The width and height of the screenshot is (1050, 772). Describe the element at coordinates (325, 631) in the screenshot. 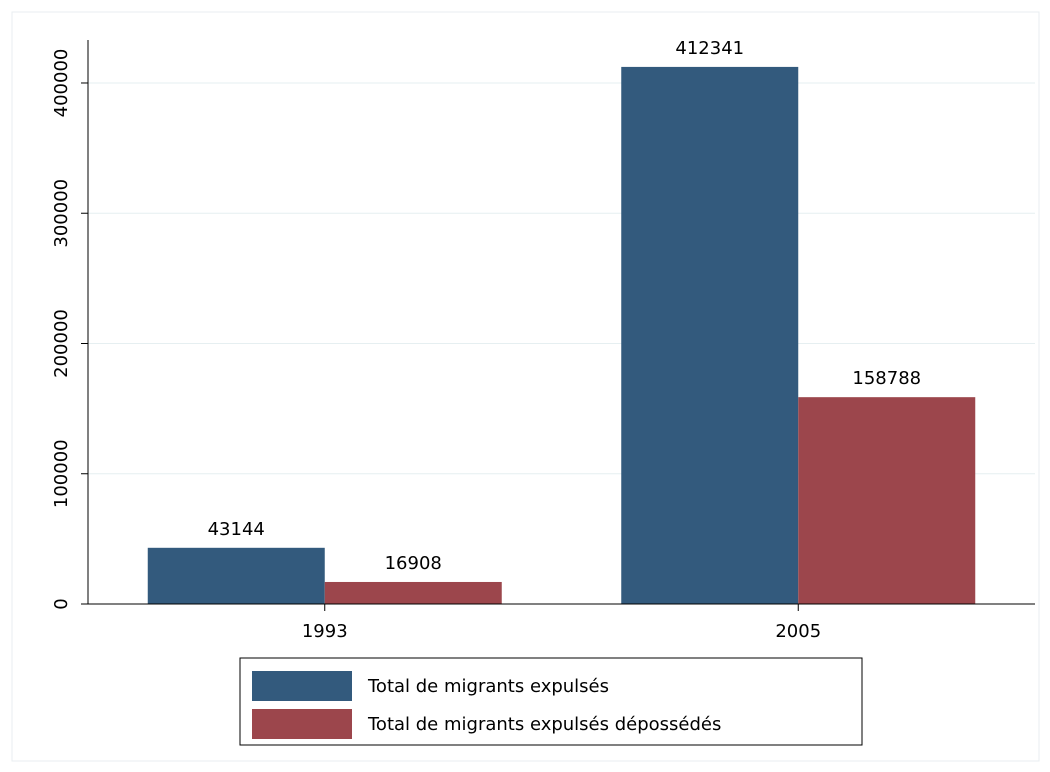

I see `x-tick-label: 1993` at that location.